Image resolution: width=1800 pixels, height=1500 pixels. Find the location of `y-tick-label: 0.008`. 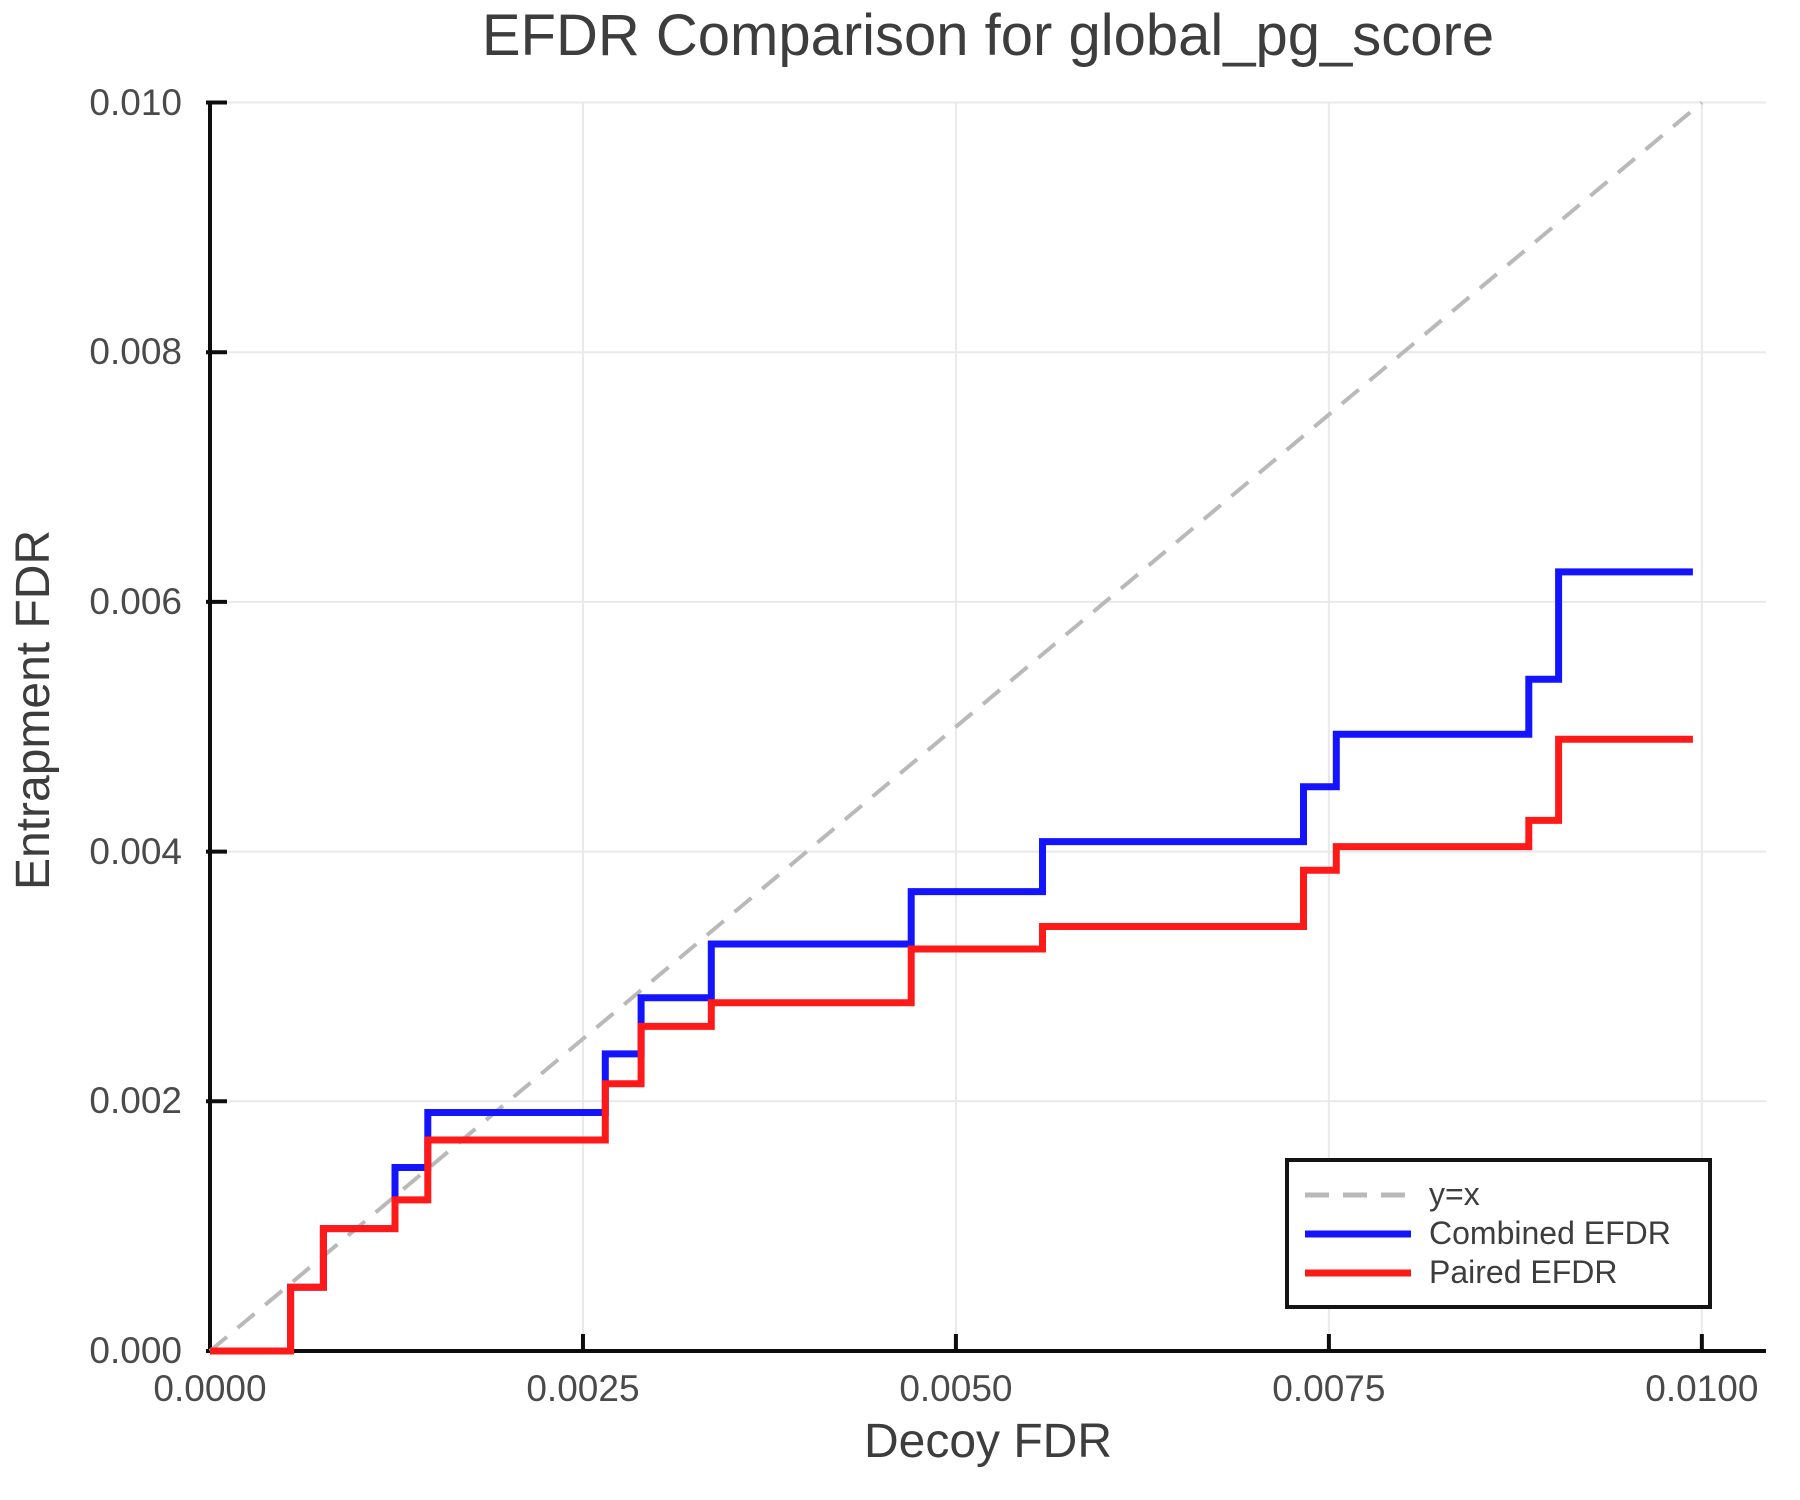

y-tick-label: 0.008 is located at coordinates (135, 352).